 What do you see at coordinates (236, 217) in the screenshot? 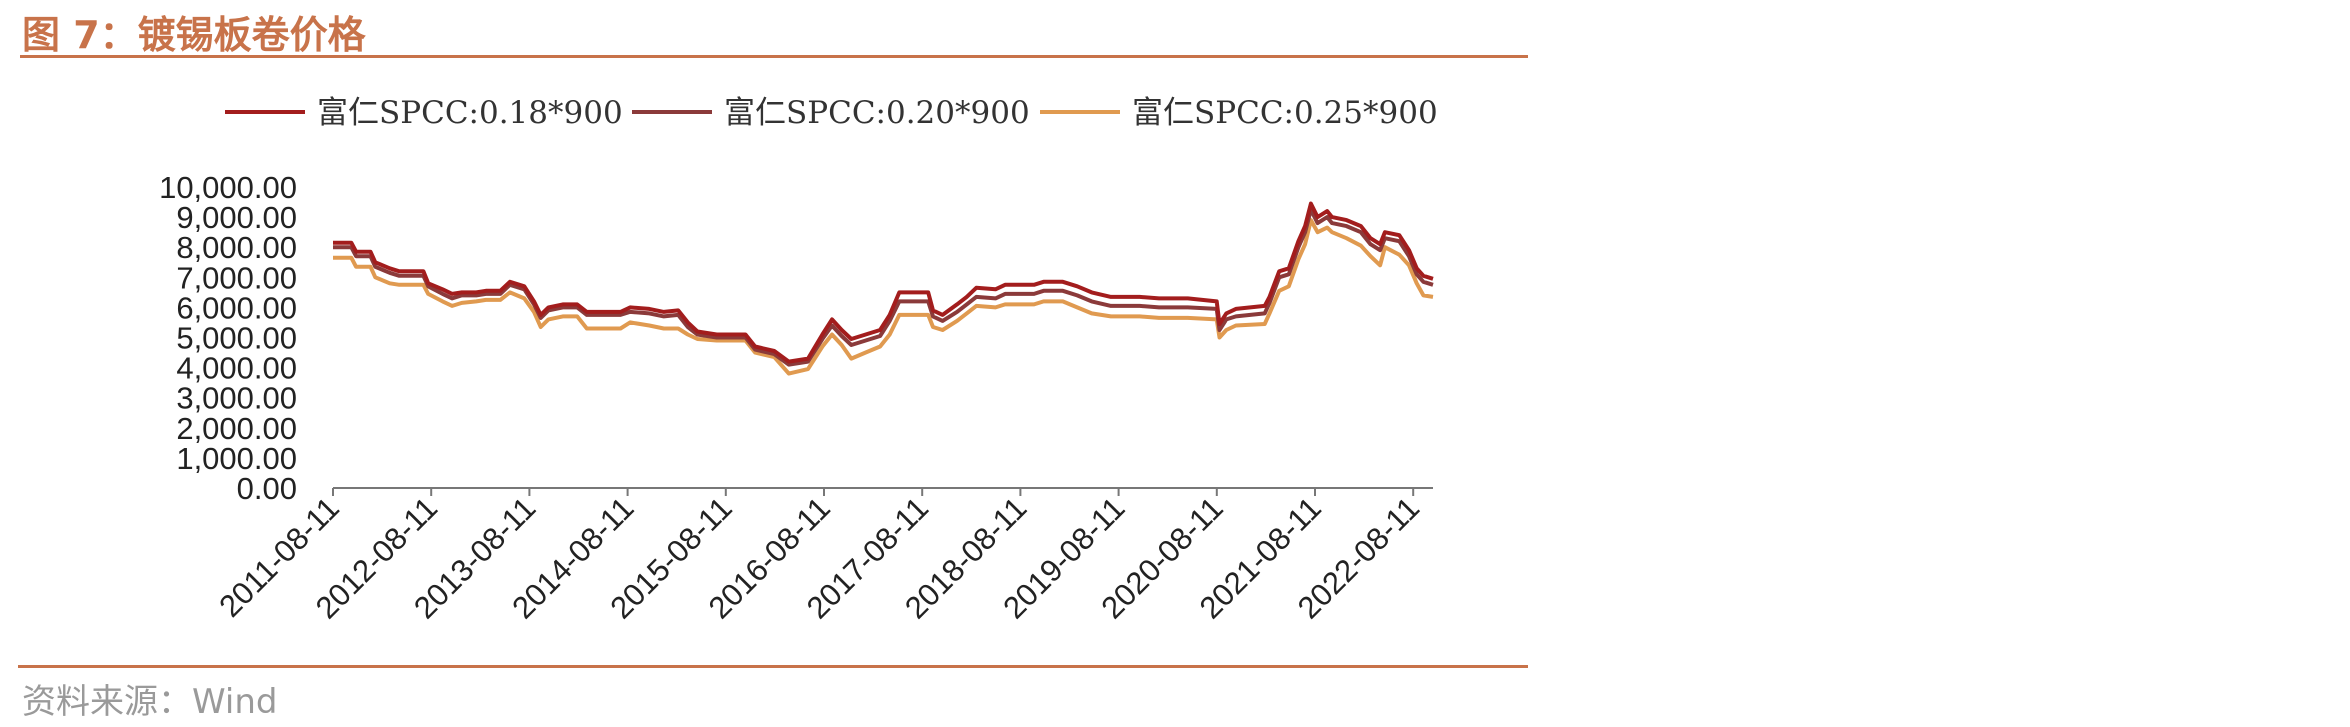
I see `y-tick-label: 9,000.00` at bounding box center [236, 217].